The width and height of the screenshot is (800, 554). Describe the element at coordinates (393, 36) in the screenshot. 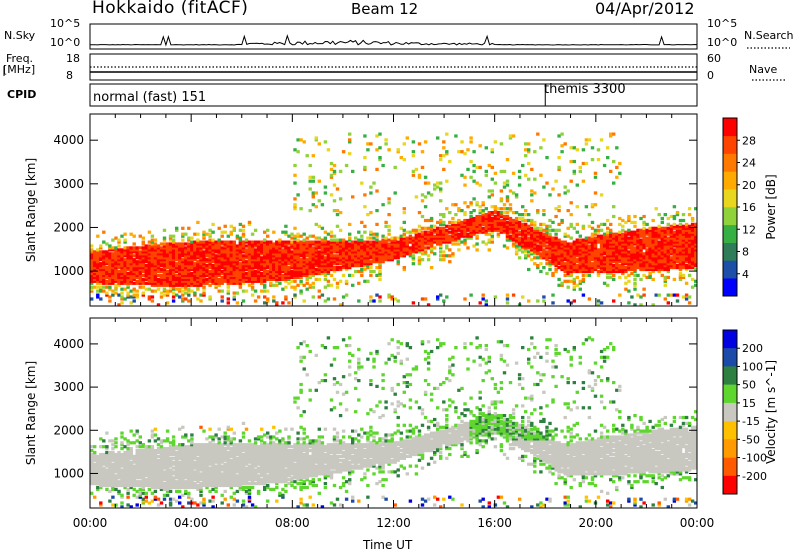

I see `nsky-panel-frame` at that location.